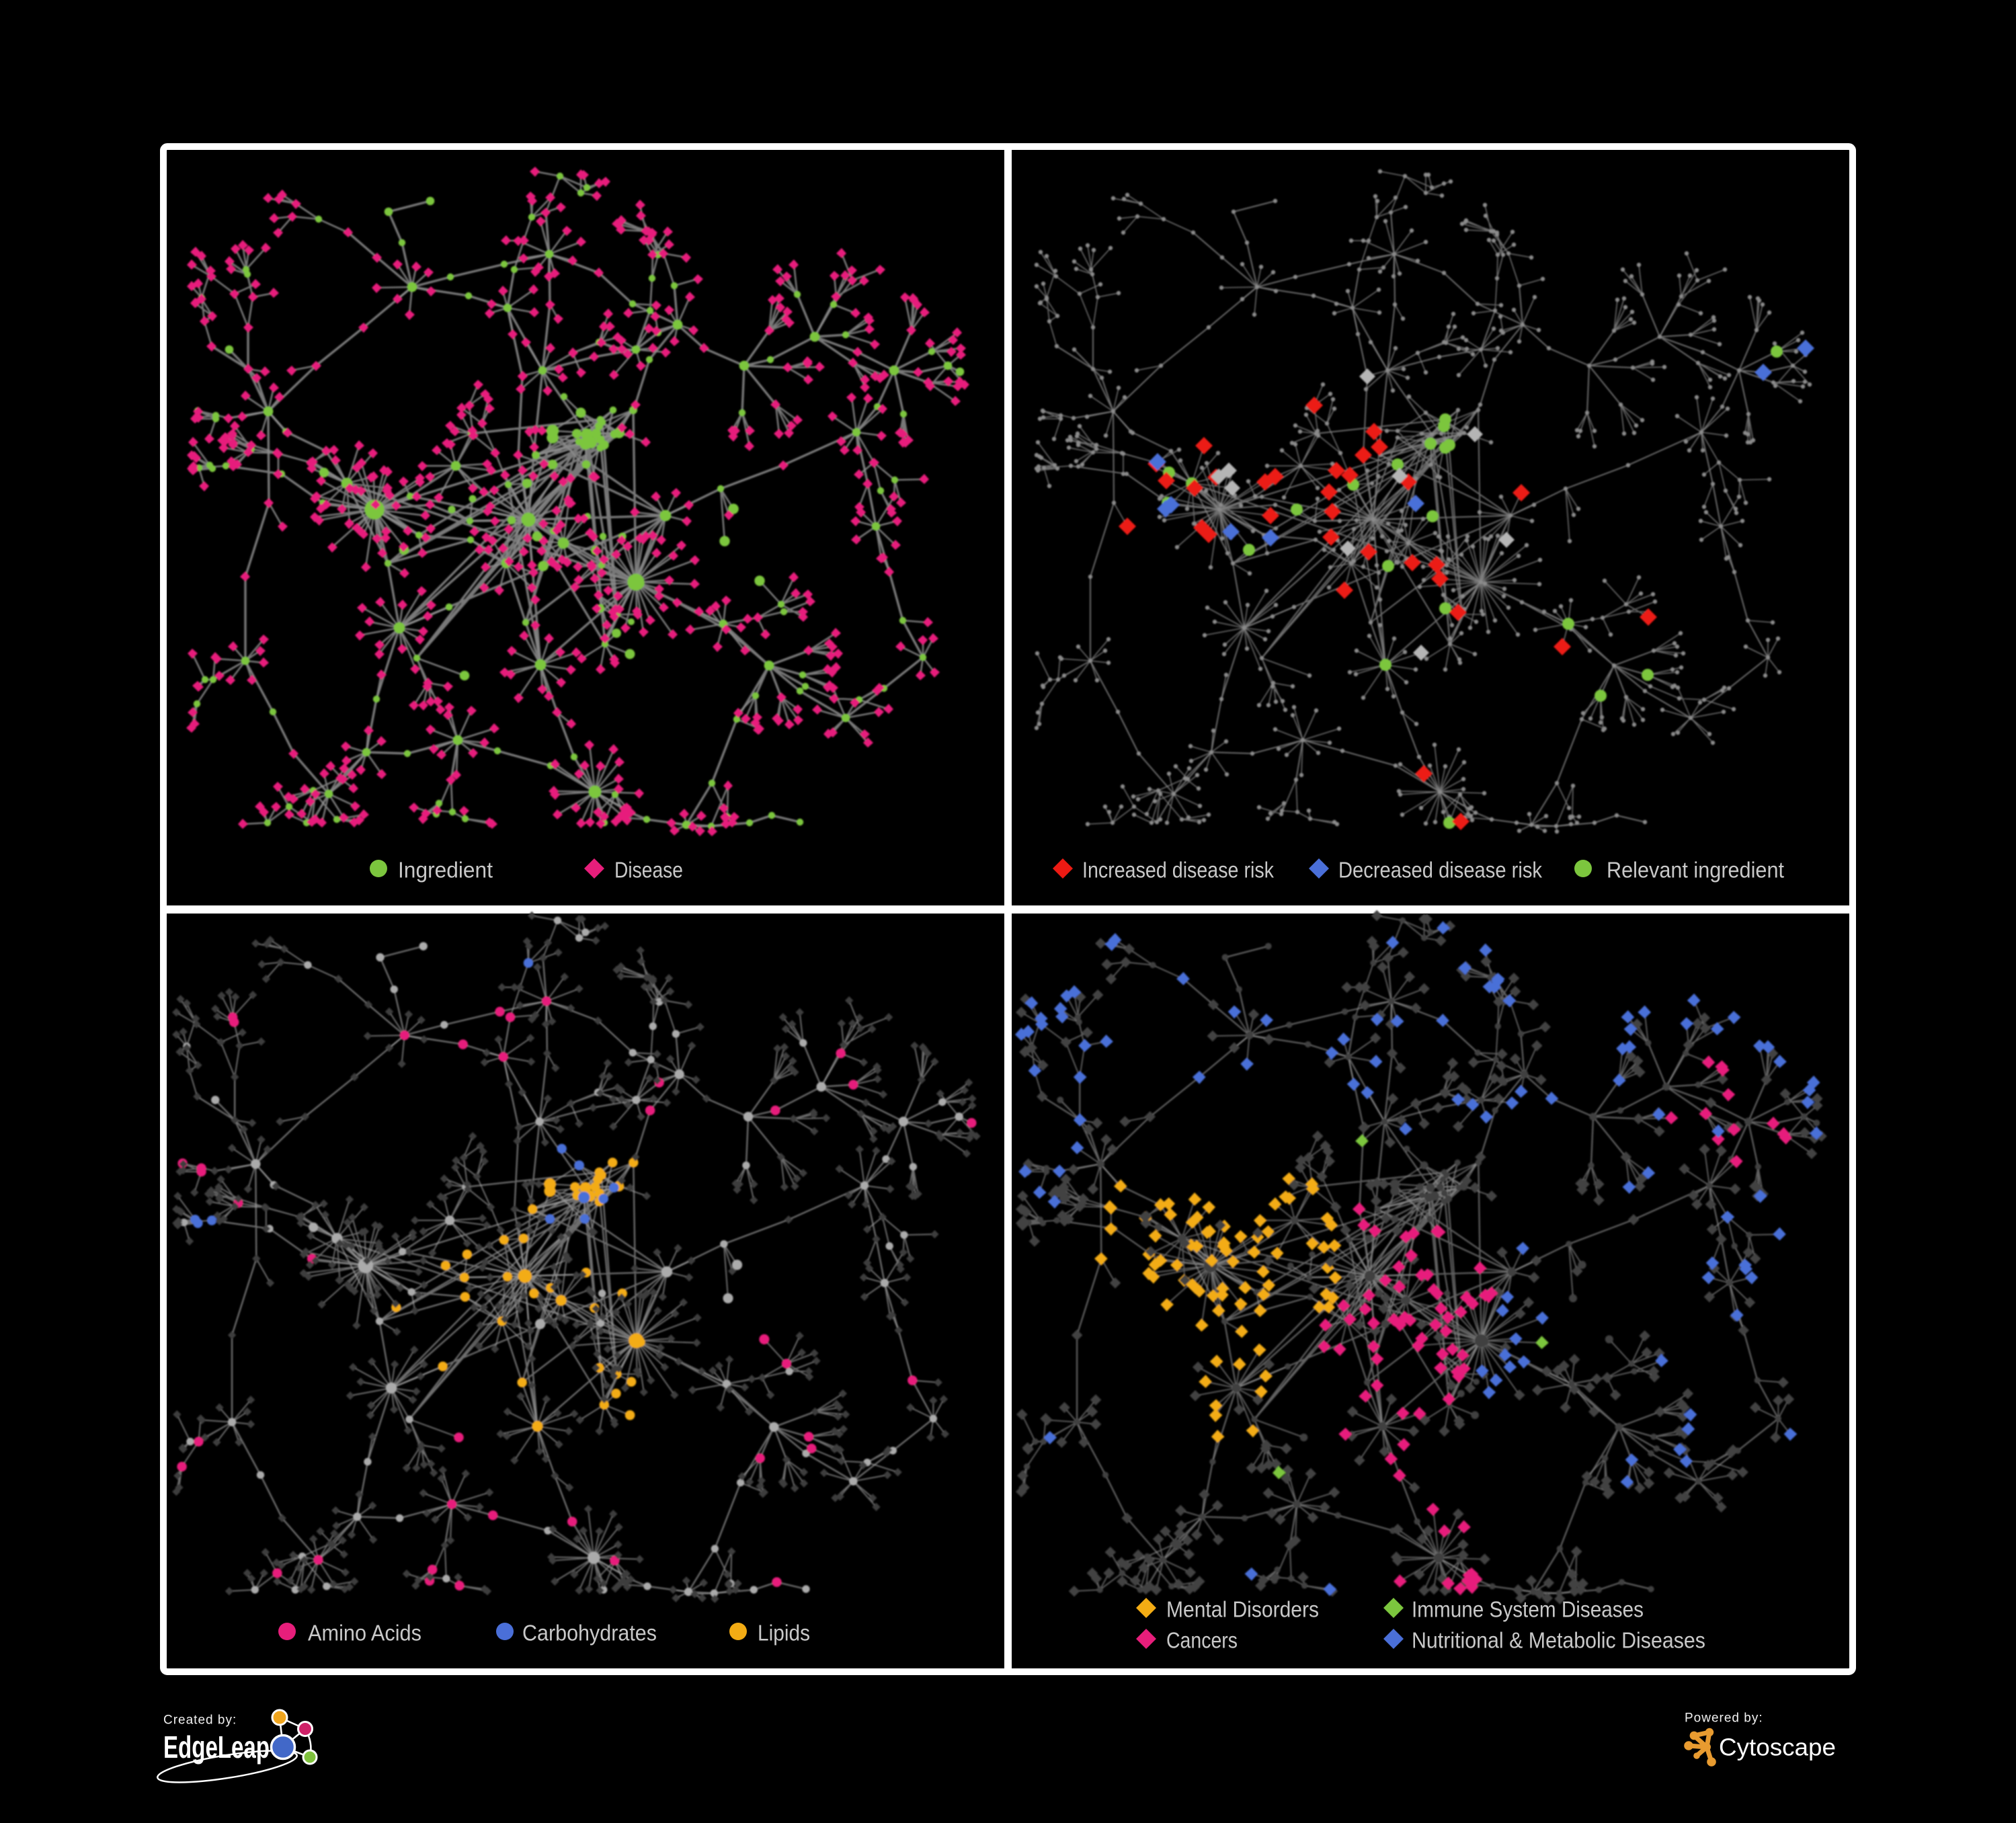 The image size is (2016, 1823). I want to click on svg-text: Powered by:, so click(1724, 1719).